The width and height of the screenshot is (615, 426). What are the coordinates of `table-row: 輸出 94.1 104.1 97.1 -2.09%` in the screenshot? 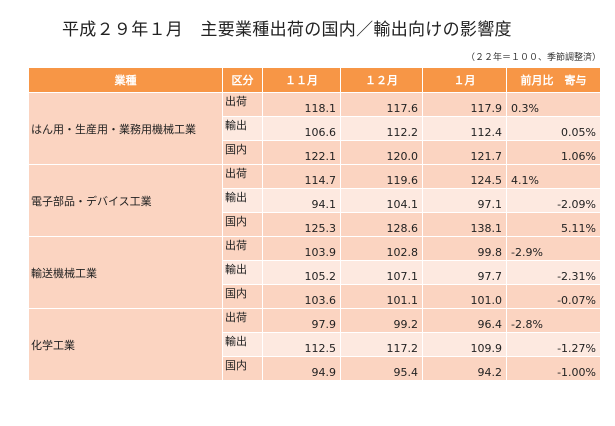 It's located at (315, 200).